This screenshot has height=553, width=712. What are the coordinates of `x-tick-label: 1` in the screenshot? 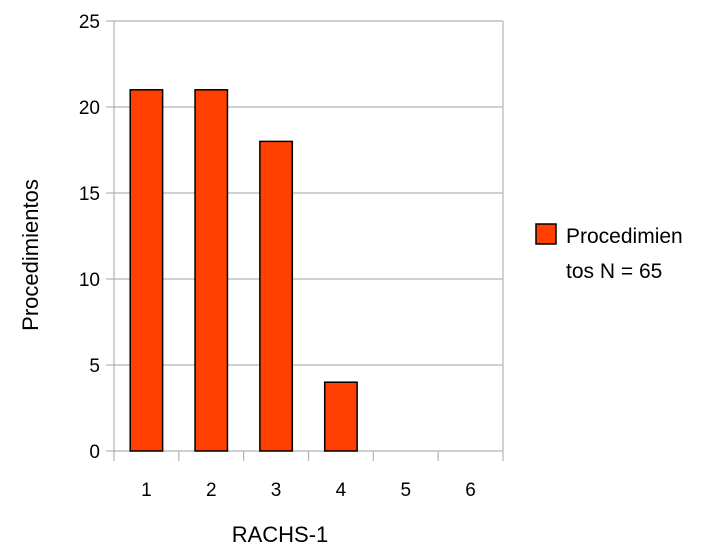 It's located at (146, 490).